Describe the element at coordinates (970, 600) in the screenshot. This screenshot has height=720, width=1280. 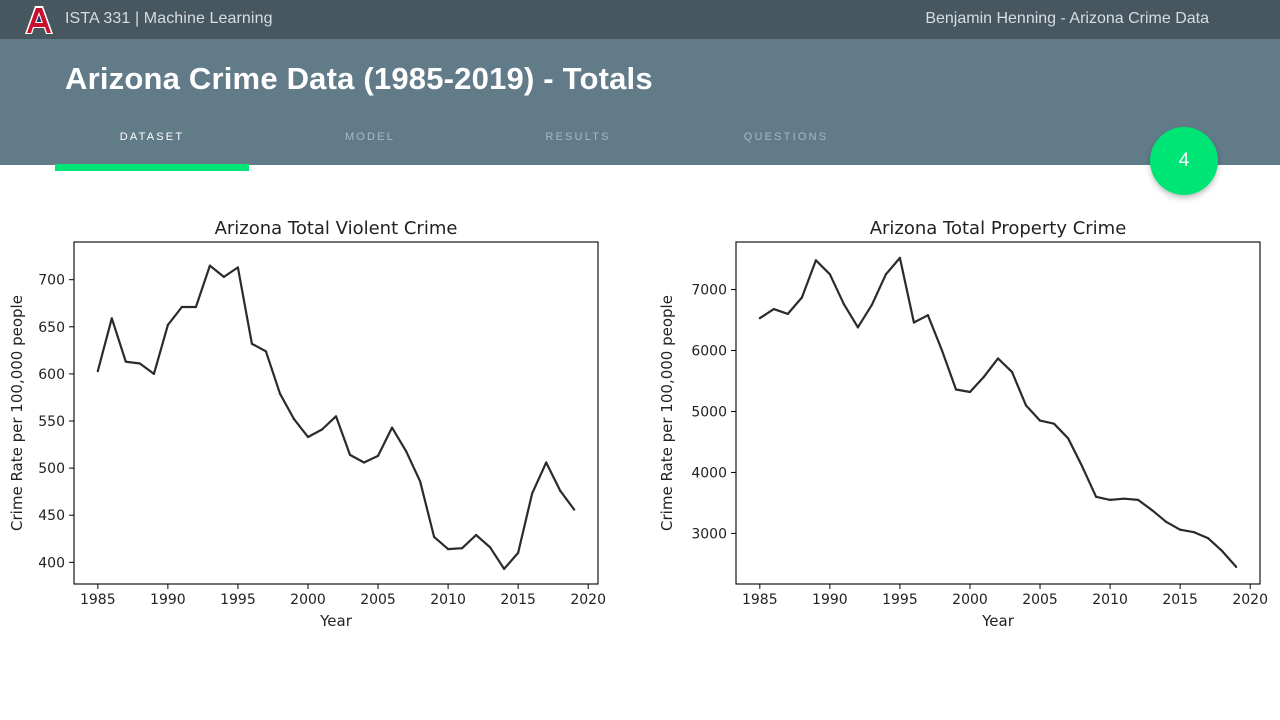
I see `x-tick-label: 2000` at that location.